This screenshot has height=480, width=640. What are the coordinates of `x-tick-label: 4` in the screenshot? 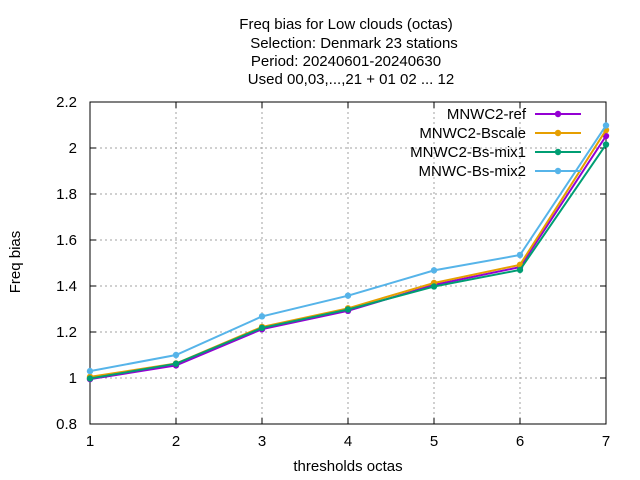 It's located at (348, 441).